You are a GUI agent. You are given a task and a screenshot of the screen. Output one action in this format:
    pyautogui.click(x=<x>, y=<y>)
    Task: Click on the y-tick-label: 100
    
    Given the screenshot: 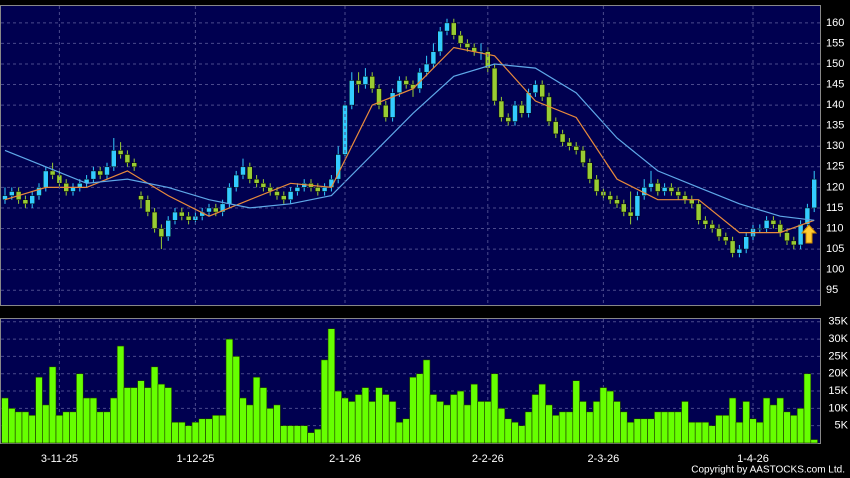 What is the action you would take?
    pyautogui.click(x=835, y=270)
    